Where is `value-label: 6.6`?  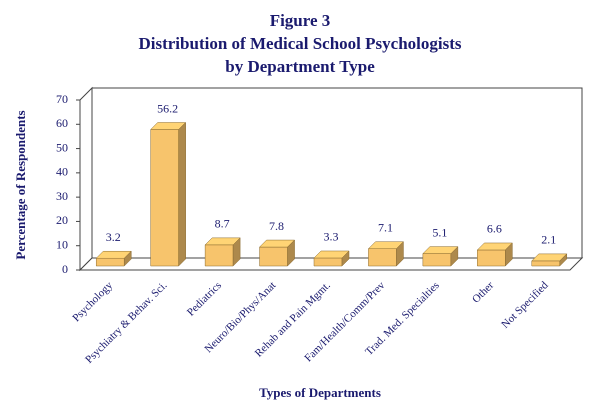 value-label: 6.6 is located at coordinates (494, 229).